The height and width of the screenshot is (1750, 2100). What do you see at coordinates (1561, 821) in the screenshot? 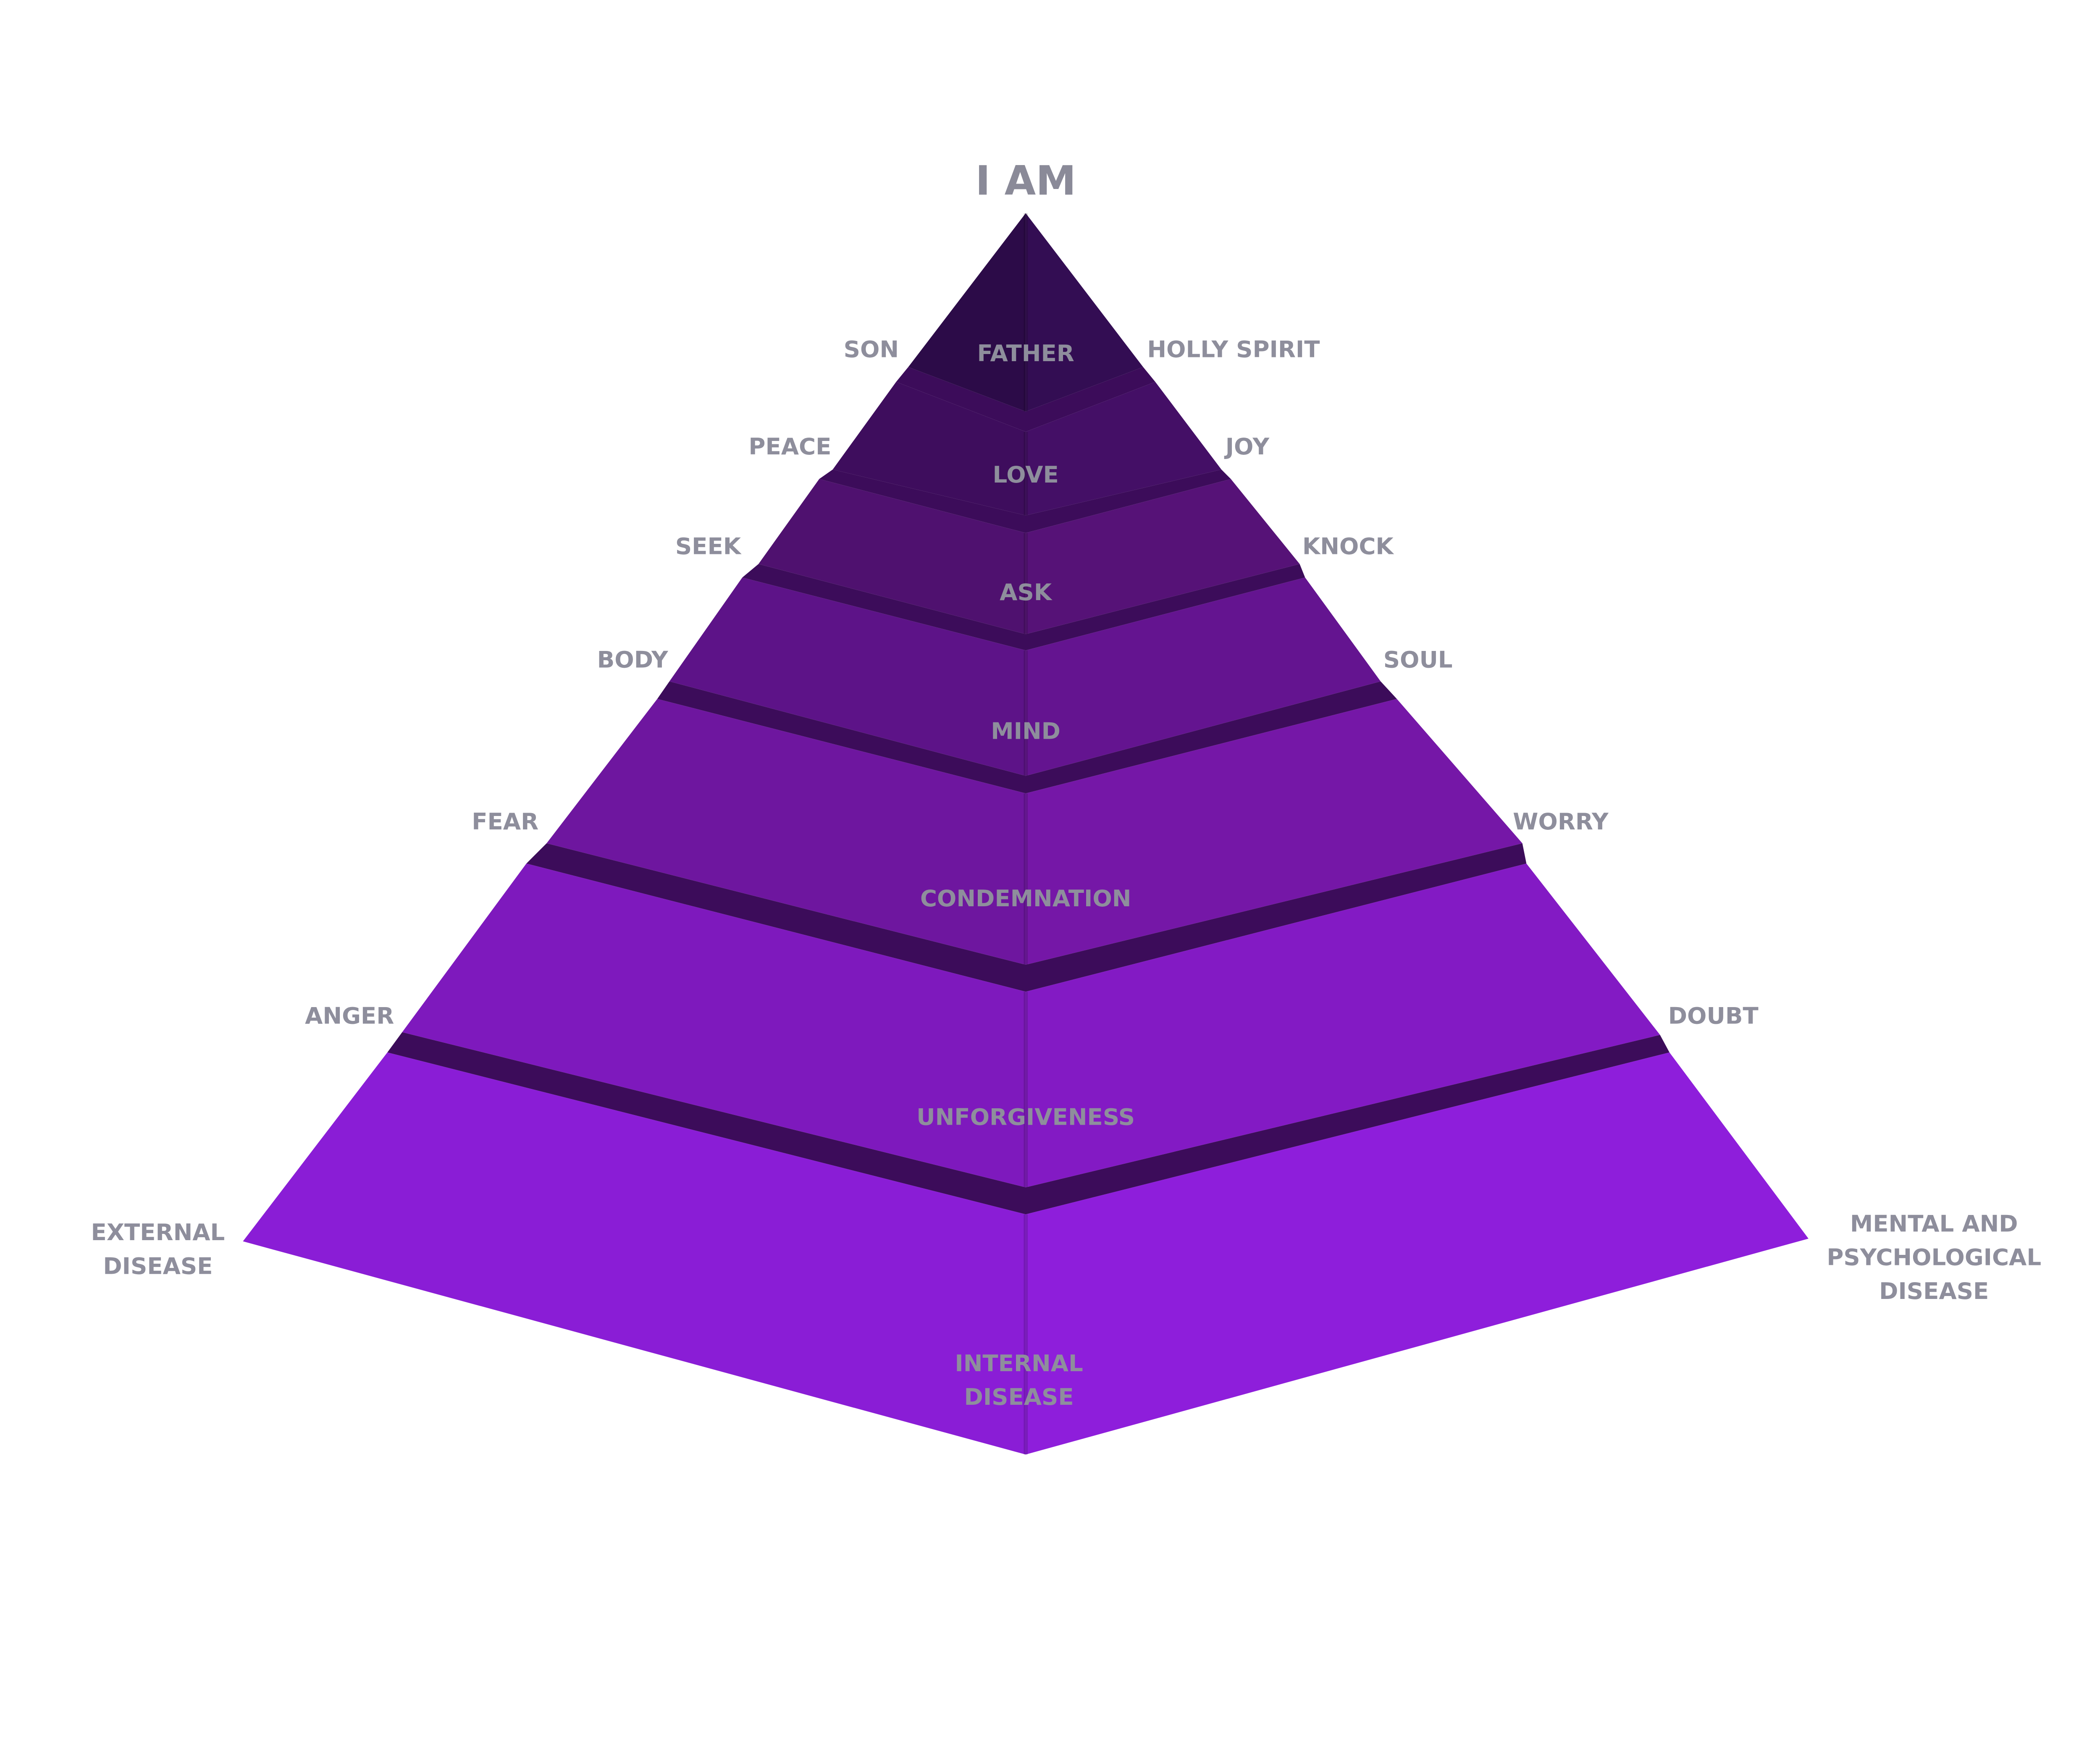
I see `right-label: WORRY` at bounding box center [1561, 821].